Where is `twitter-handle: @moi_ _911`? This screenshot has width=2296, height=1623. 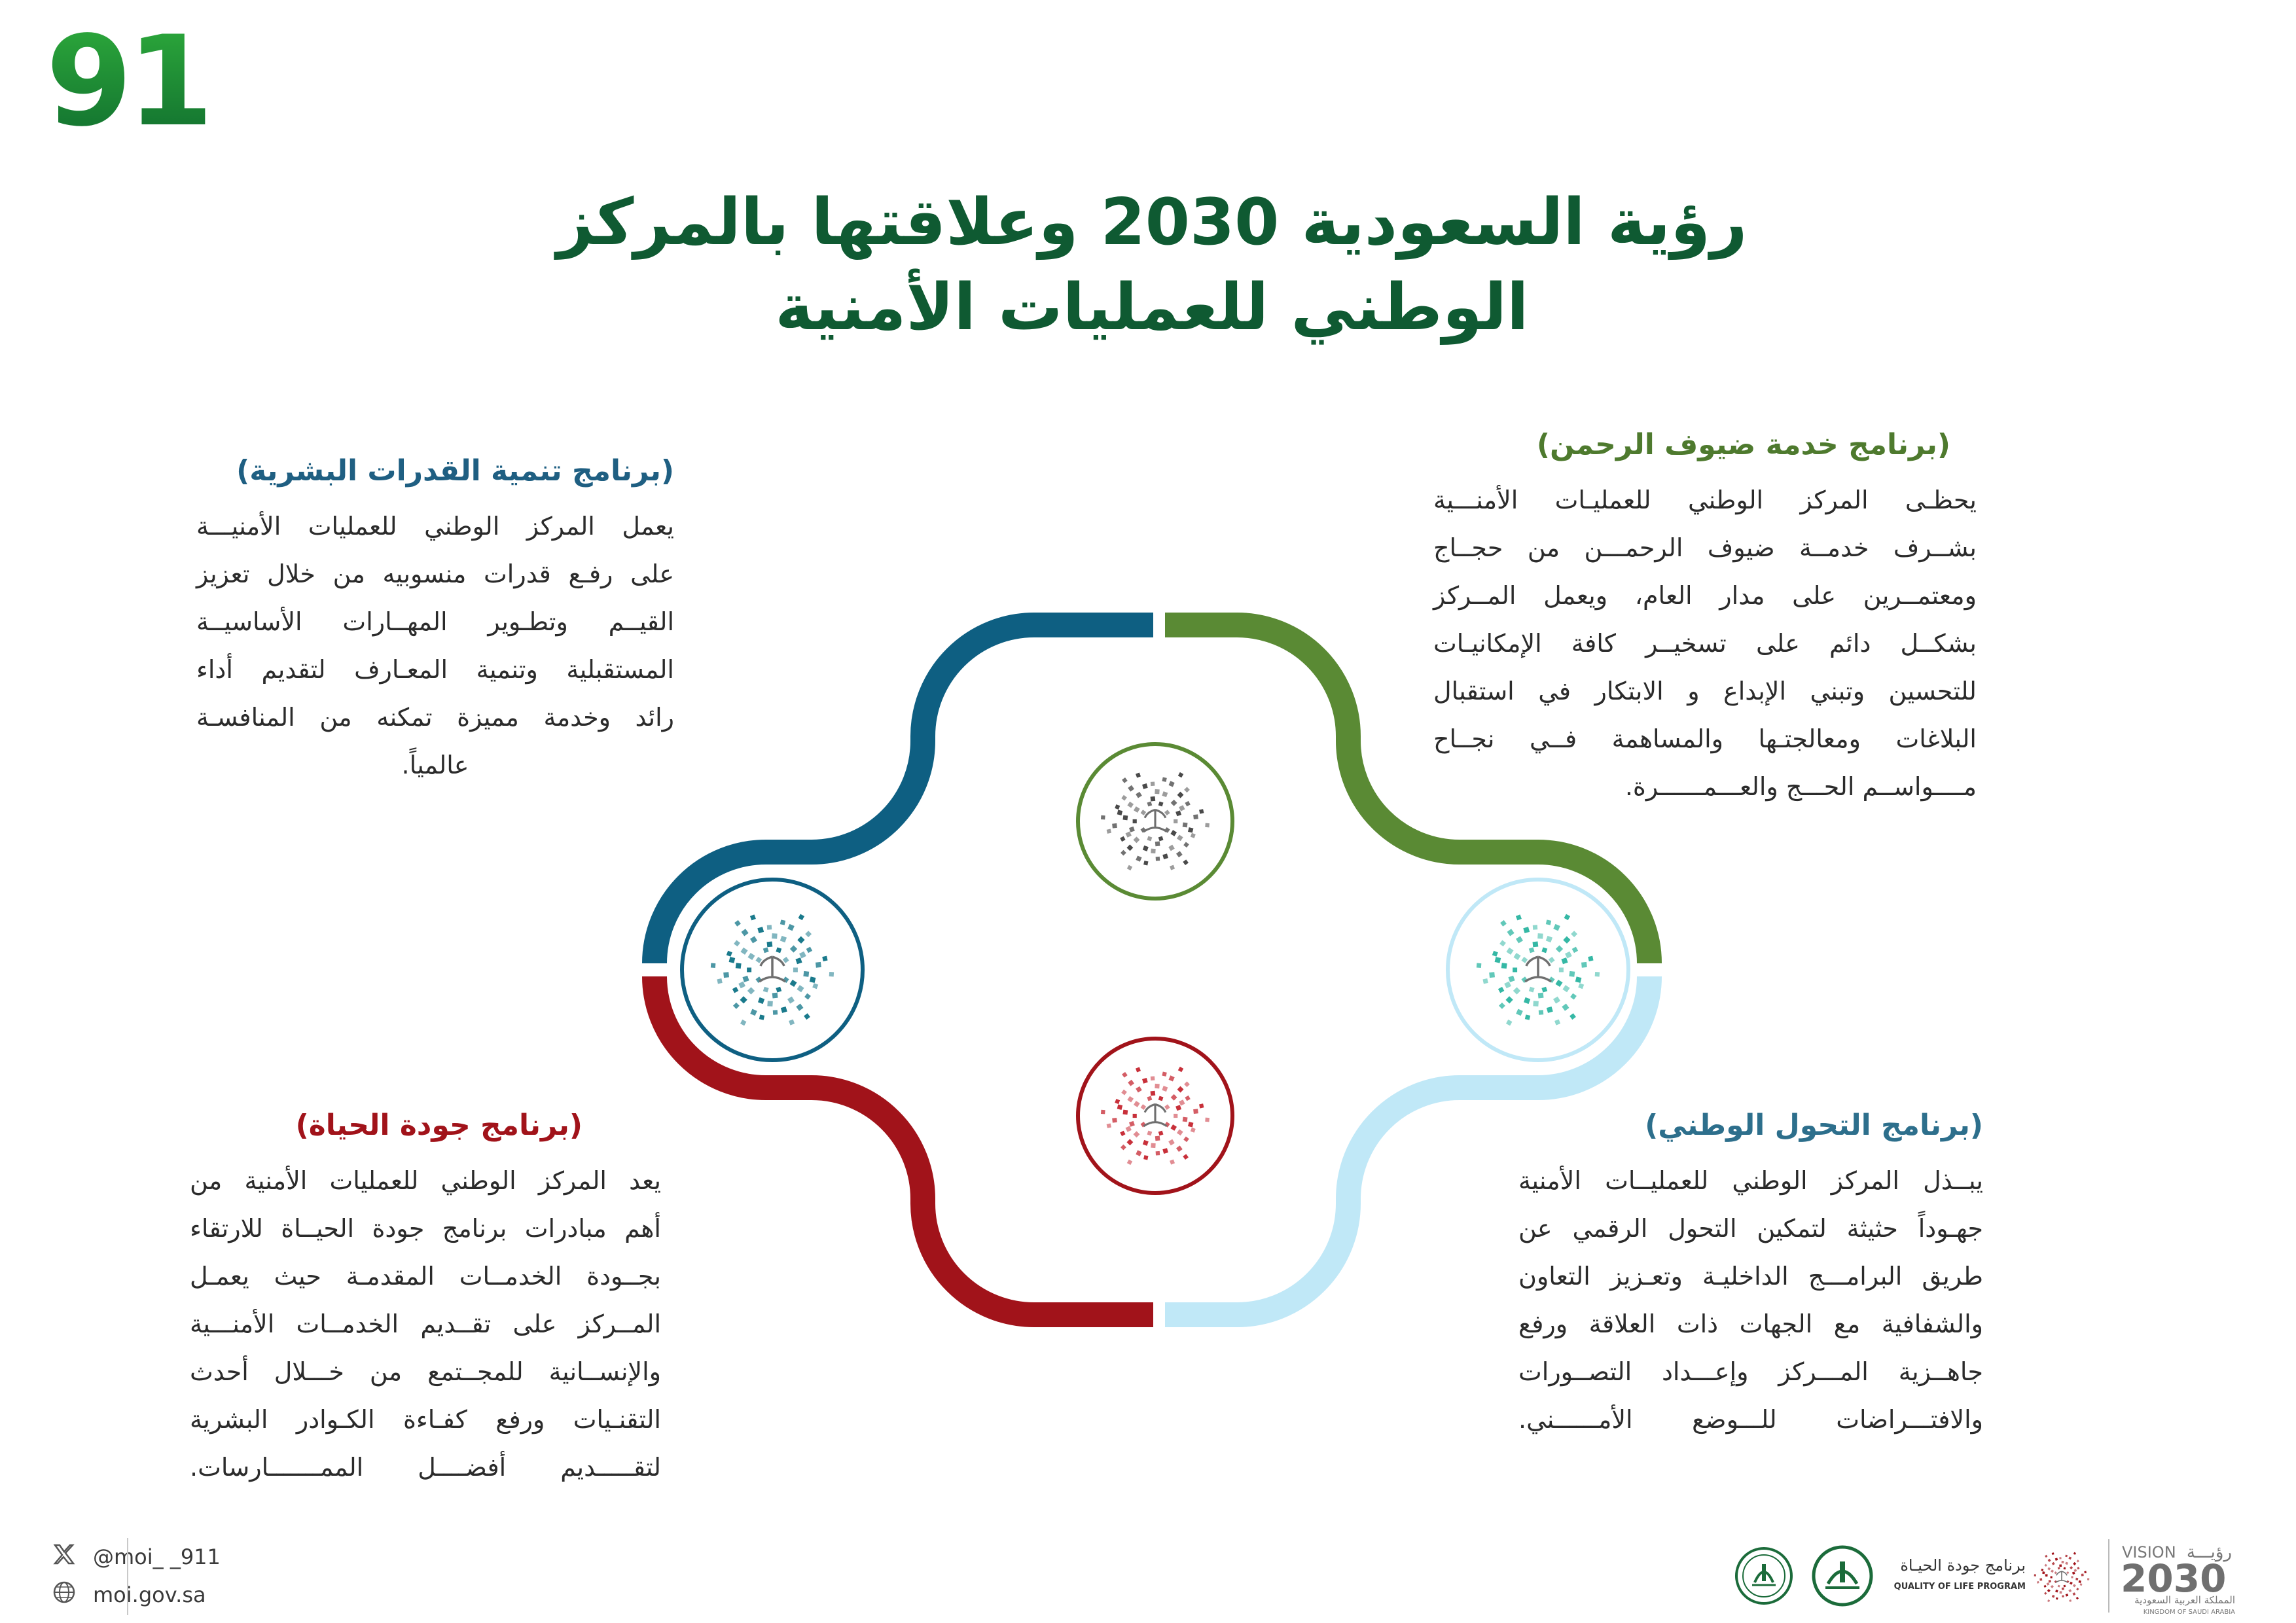 twitter-handle: @moi_ _911 is located at coordinates (157, 1556).